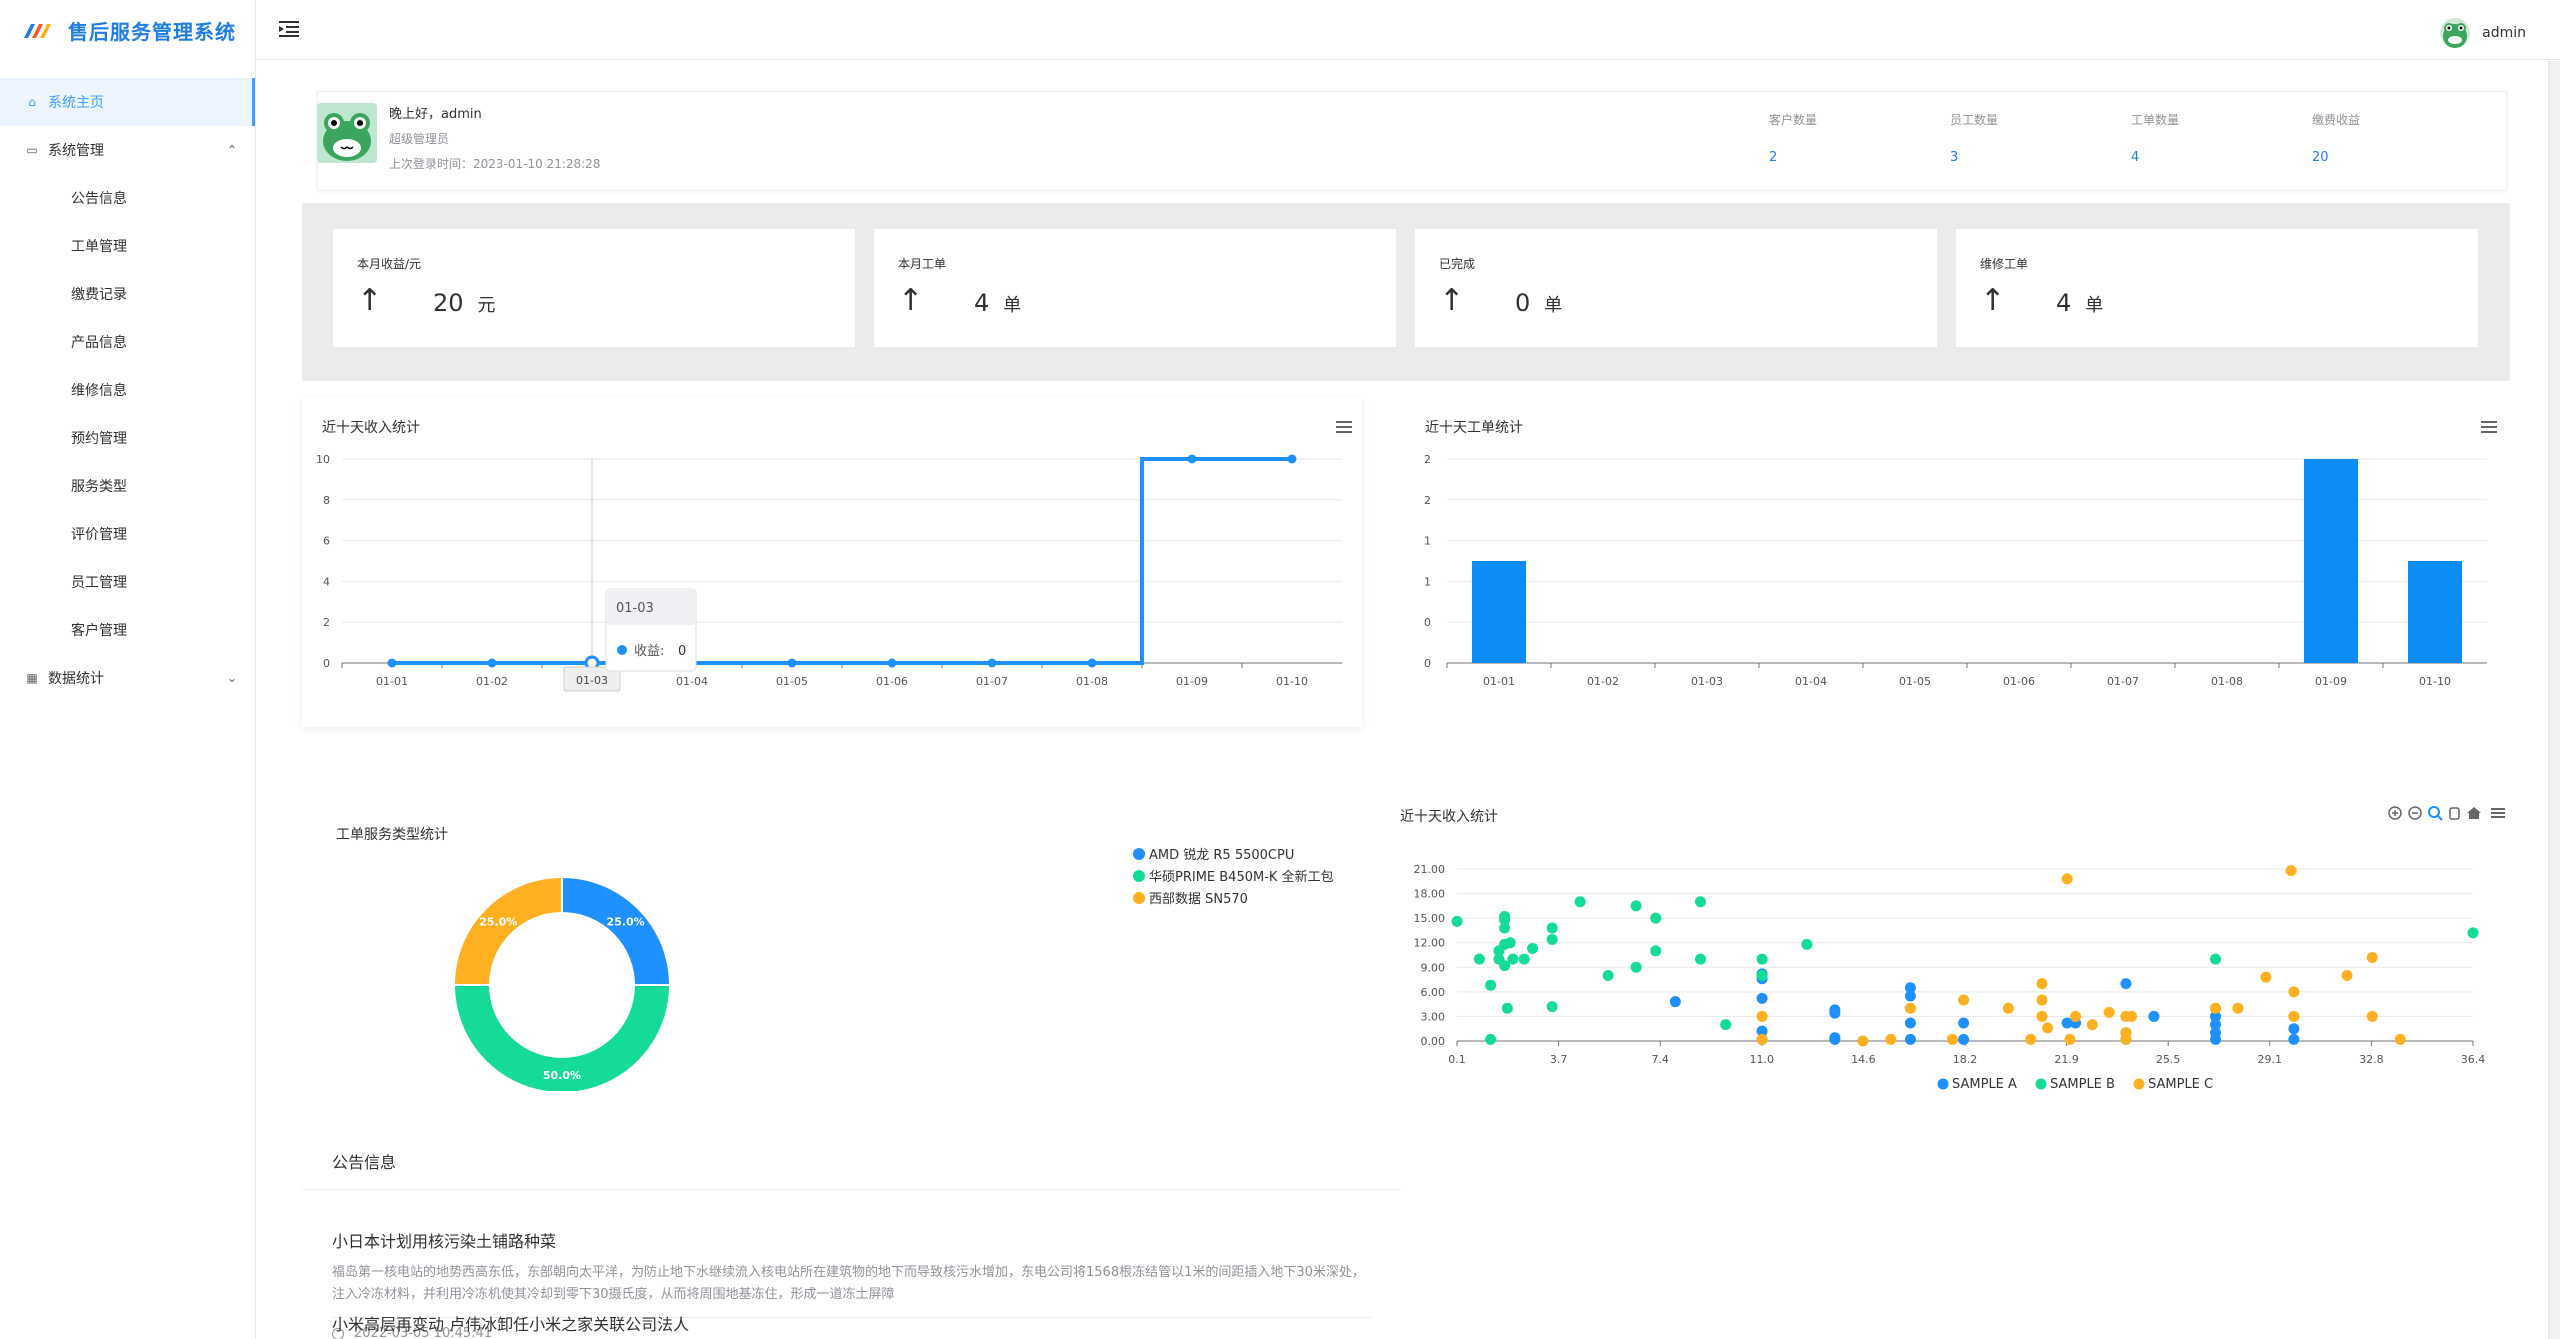  Describe the element at coordinates (127, 102) in the screenshot. I see `menu-home: ⌂ 系统主页` at that location.